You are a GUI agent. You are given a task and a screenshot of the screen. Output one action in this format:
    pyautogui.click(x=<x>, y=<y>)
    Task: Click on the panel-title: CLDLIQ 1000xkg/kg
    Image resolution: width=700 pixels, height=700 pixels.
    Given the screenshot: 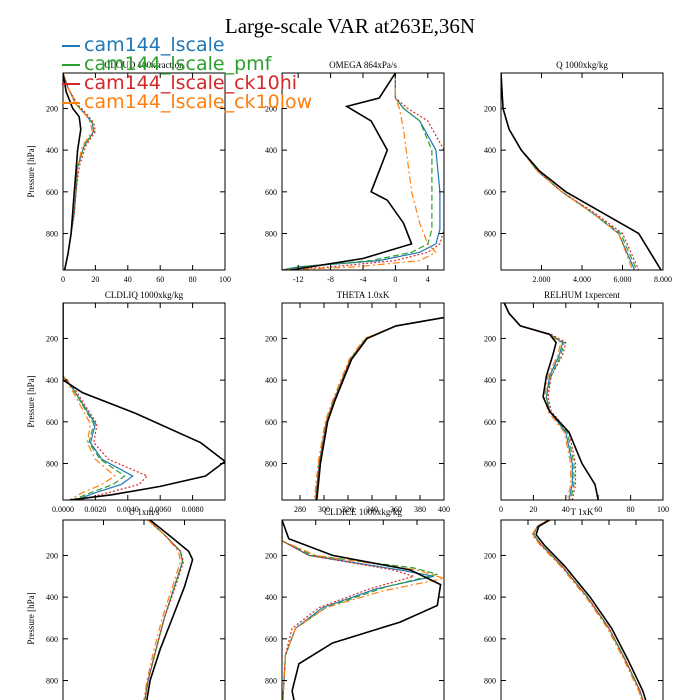 What is the action you would take?
    pyautogui.click(x=144, y=295)
    